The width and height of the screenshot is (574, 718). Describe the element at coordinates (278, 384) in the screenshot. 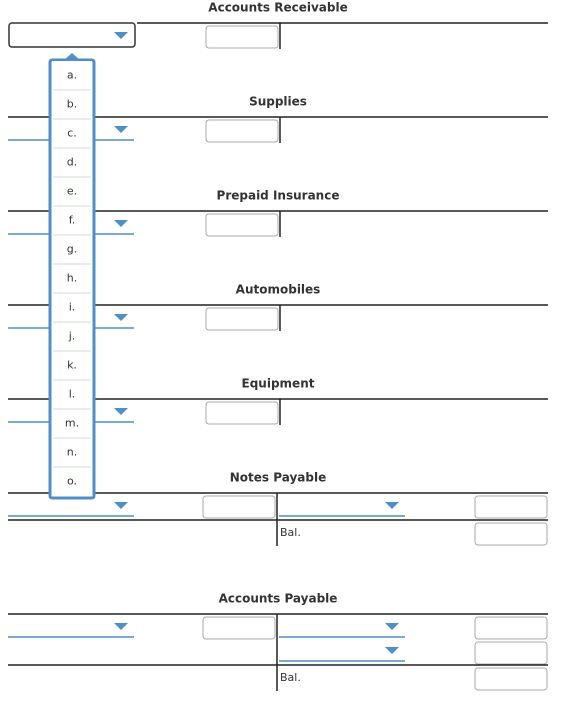

I see `account-title: Equipment` at that location.